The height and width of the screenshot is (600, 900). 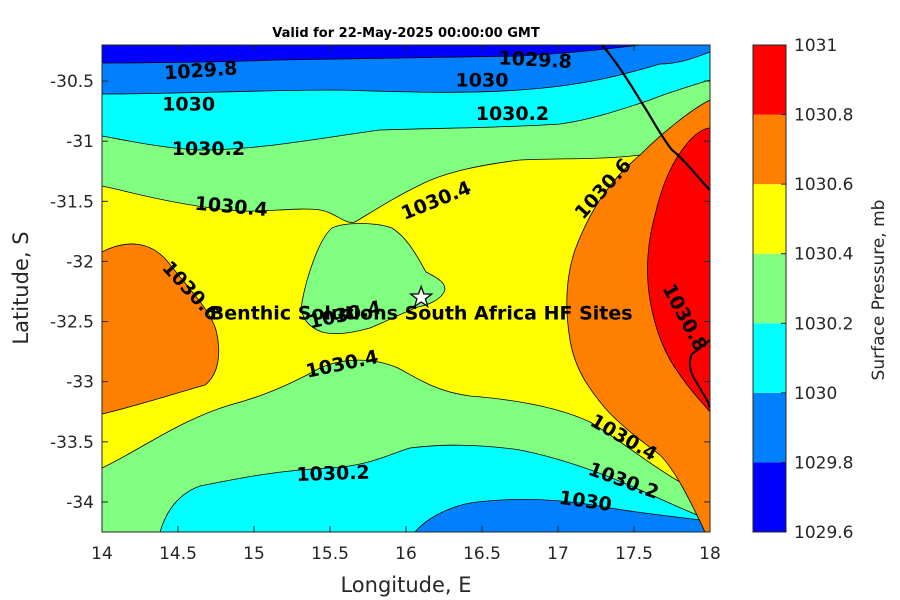 I want to click on y-tick-label: -32.5, so click(x=72, y=323).